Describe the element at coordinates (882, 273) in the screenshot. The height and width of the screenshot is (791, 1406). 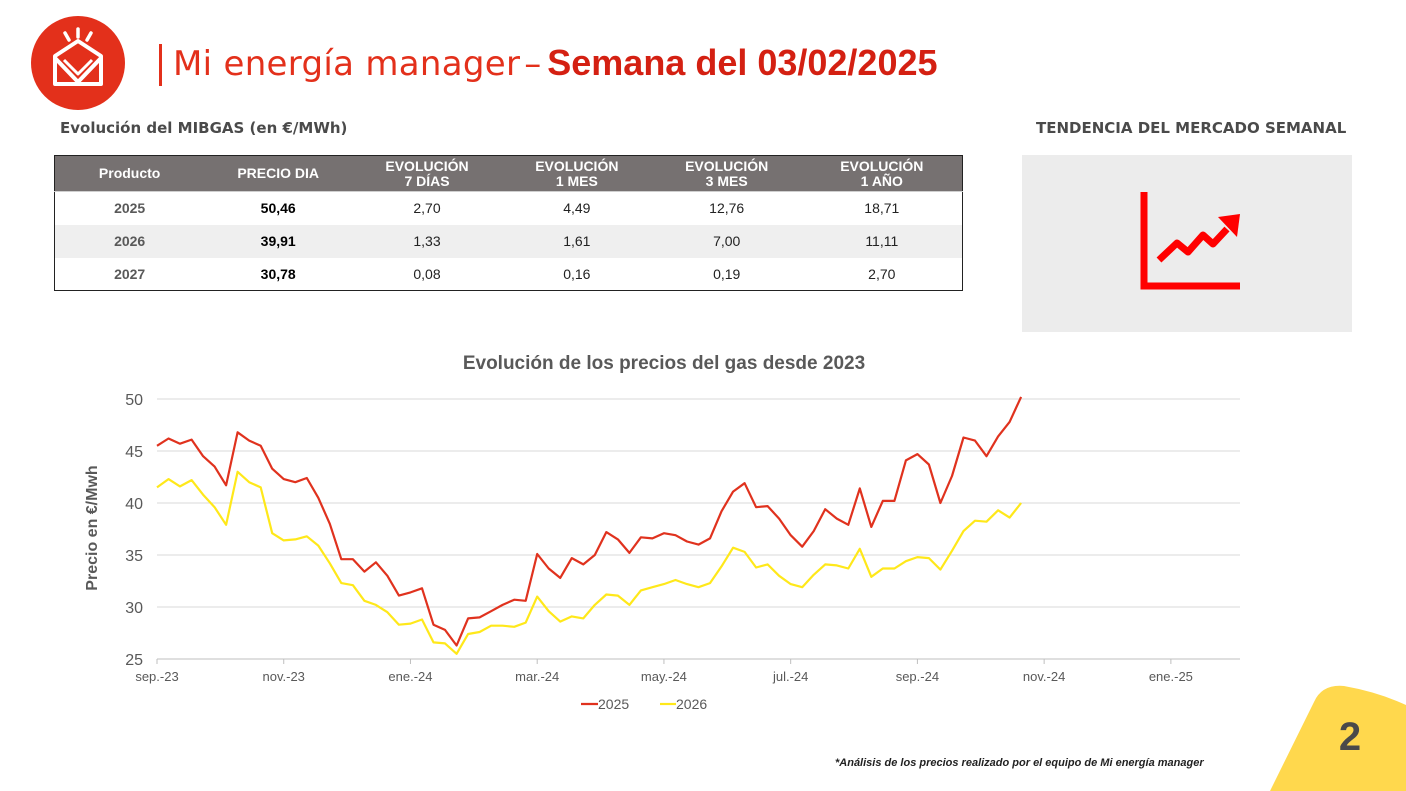
I see `cell-evol-1y: 2,70` at that location.